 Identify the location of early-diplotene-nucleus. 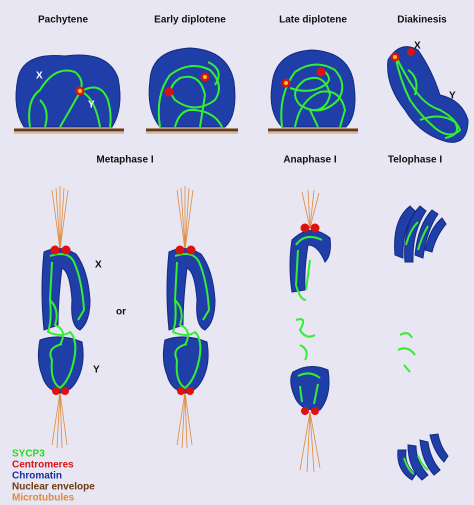
(192, 90).